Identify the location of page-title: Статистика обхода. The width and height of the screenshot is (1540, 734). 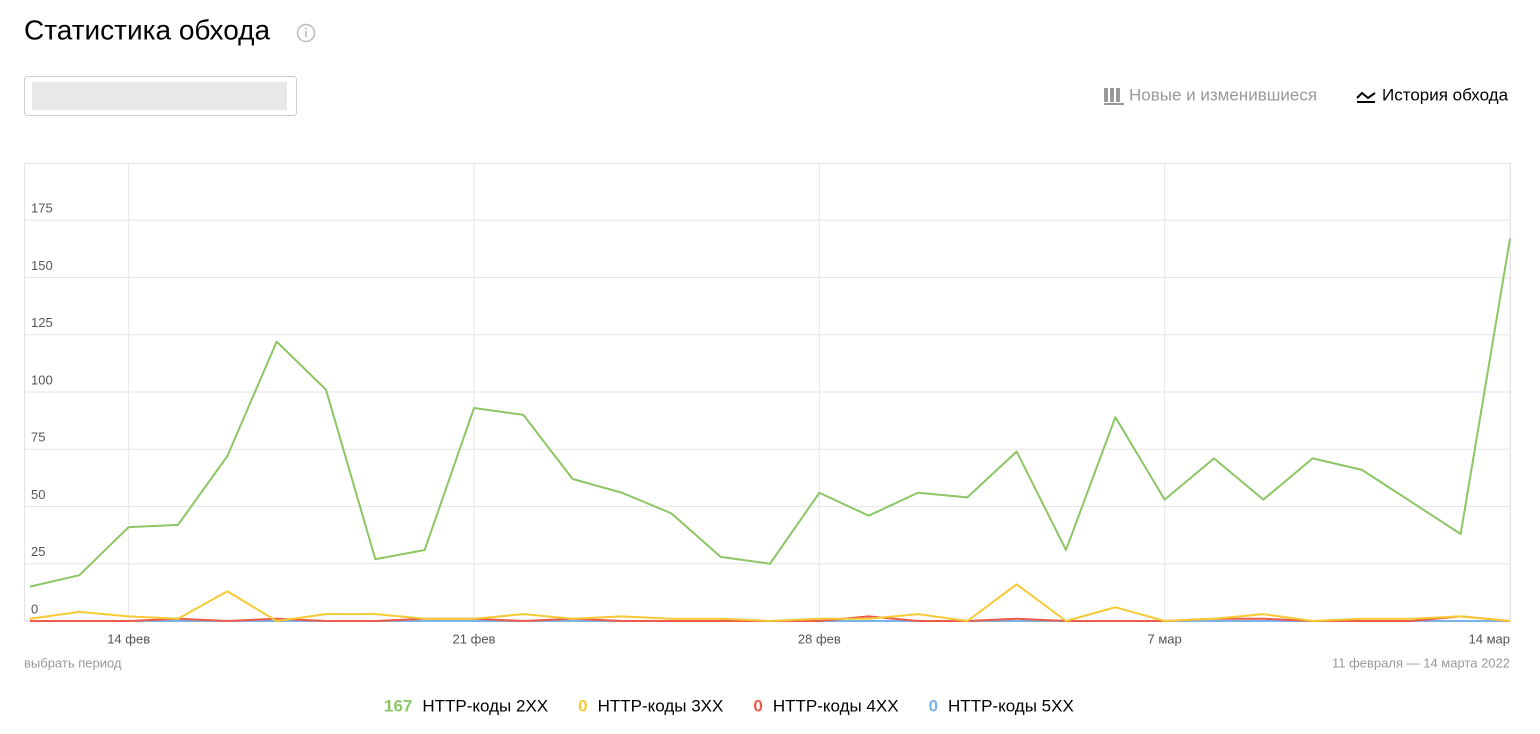
(147, 29).